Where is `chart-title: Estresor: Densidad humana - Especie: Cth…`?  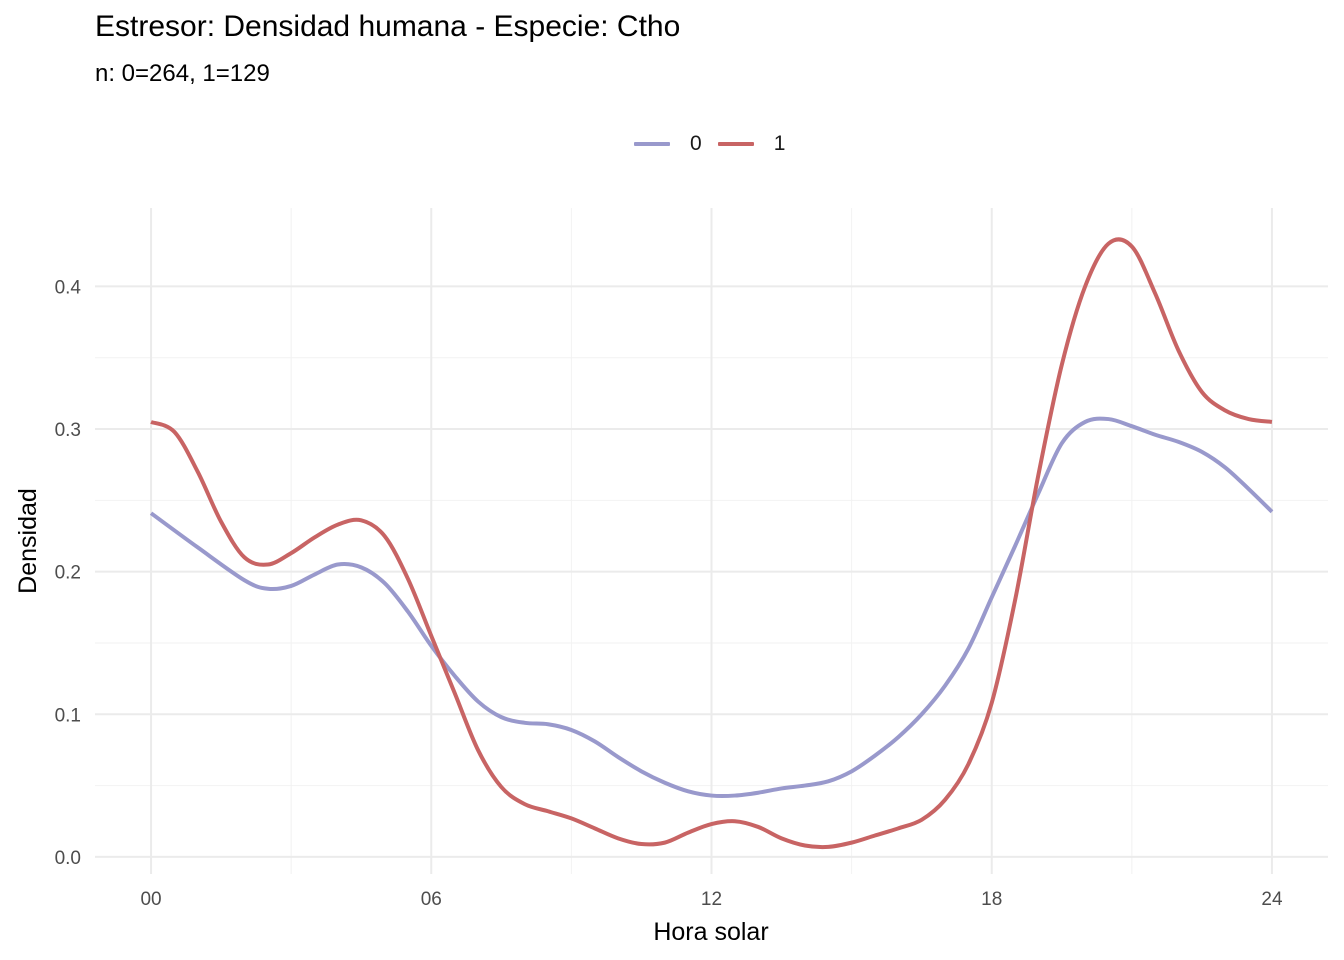
chart-title: Estresor: Densidad humana - Especie: Cth… is located at coordinates (388, 26).